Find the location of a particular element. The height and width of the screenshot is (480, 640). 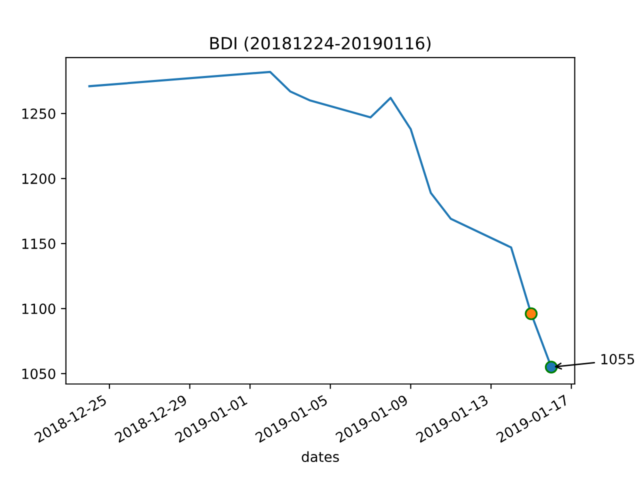

annotation: 1055 is located at coordinates (617, 359).